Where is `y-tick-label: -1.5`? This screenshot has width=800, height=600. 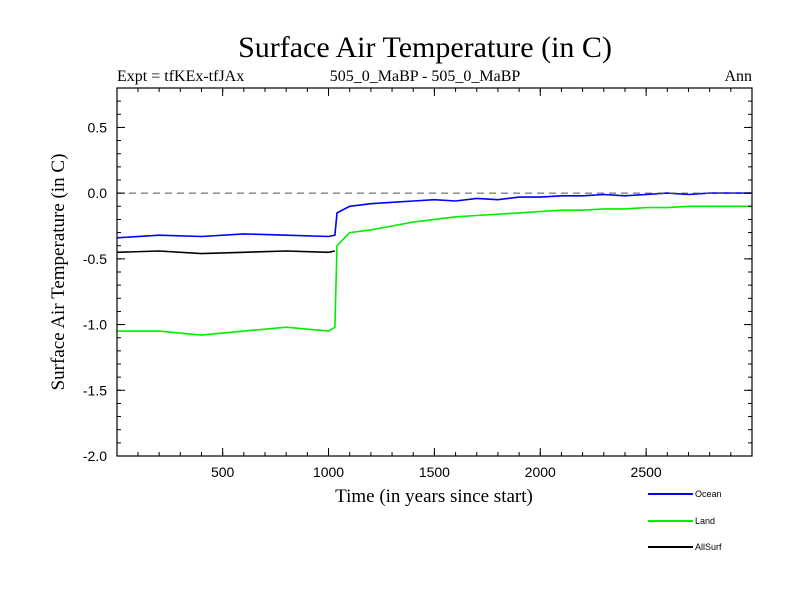 y-tick-label: -1.5 is located at coordinates (95, 390).